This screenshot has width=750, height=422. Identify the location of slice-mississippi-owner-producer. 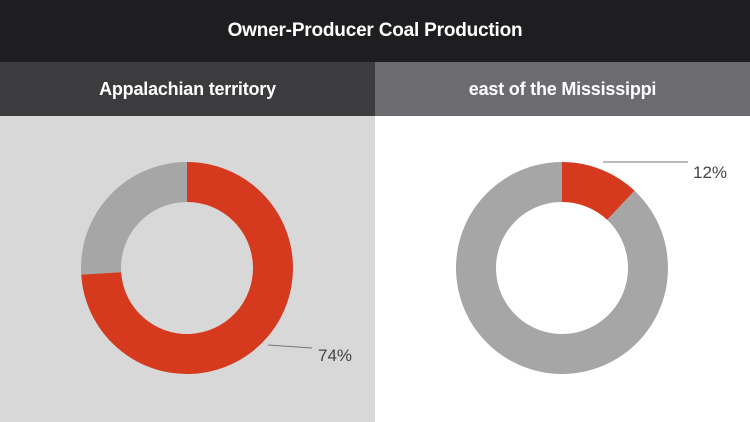
(598, 191).